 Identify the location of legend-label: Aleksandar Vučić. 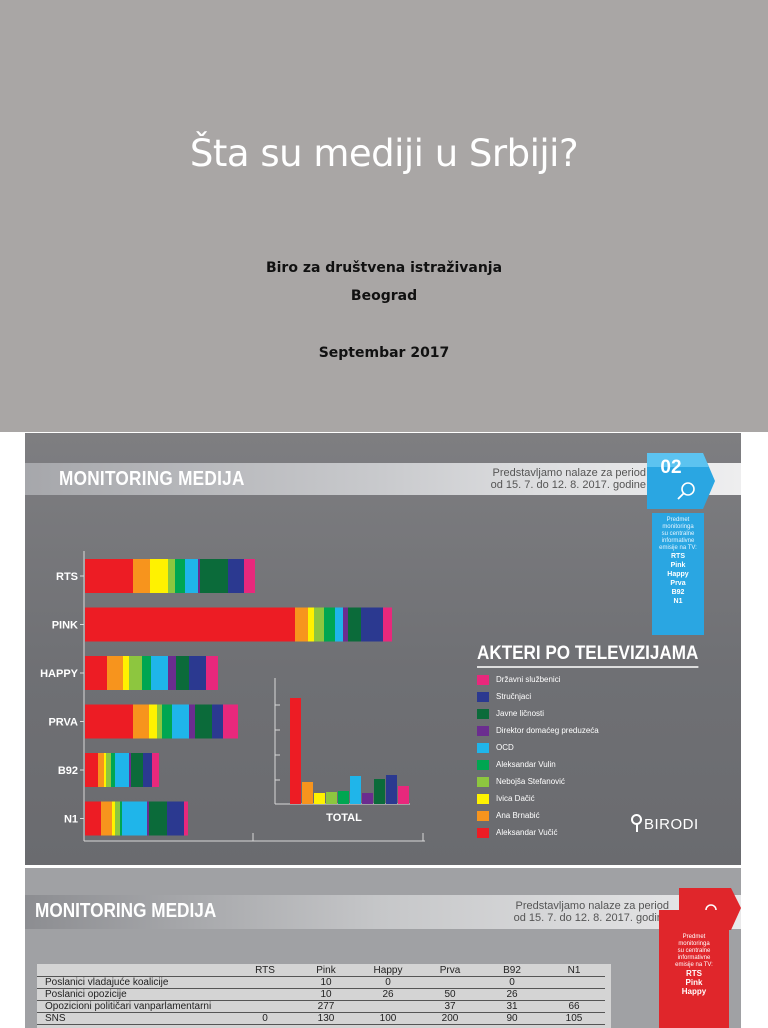
(527, 832).